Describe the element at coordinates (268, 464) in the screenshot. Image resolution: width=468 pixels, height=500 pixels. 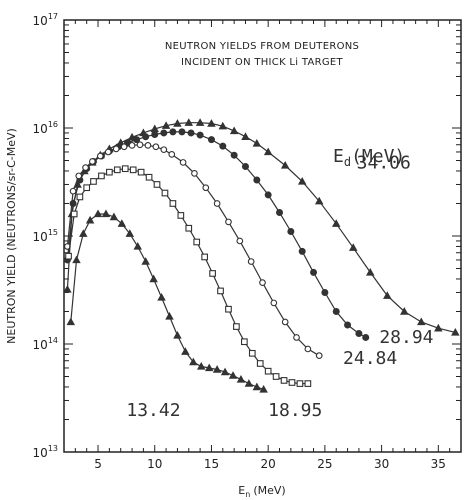
I see `x-tick-label: 20` at that location.